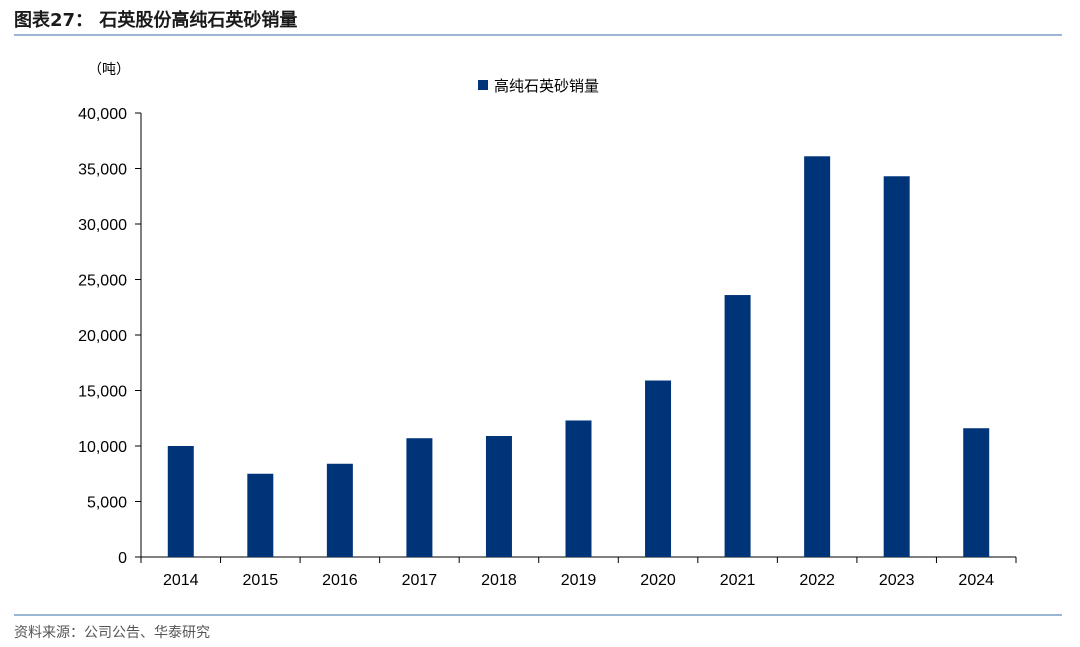 Image resolution: width=1080 pixels, height=647 pixels. What do you see at coordinates (420, 580) in the screenshot?
I see `x-tick-label: 2017` at bounding box center [420, 580].